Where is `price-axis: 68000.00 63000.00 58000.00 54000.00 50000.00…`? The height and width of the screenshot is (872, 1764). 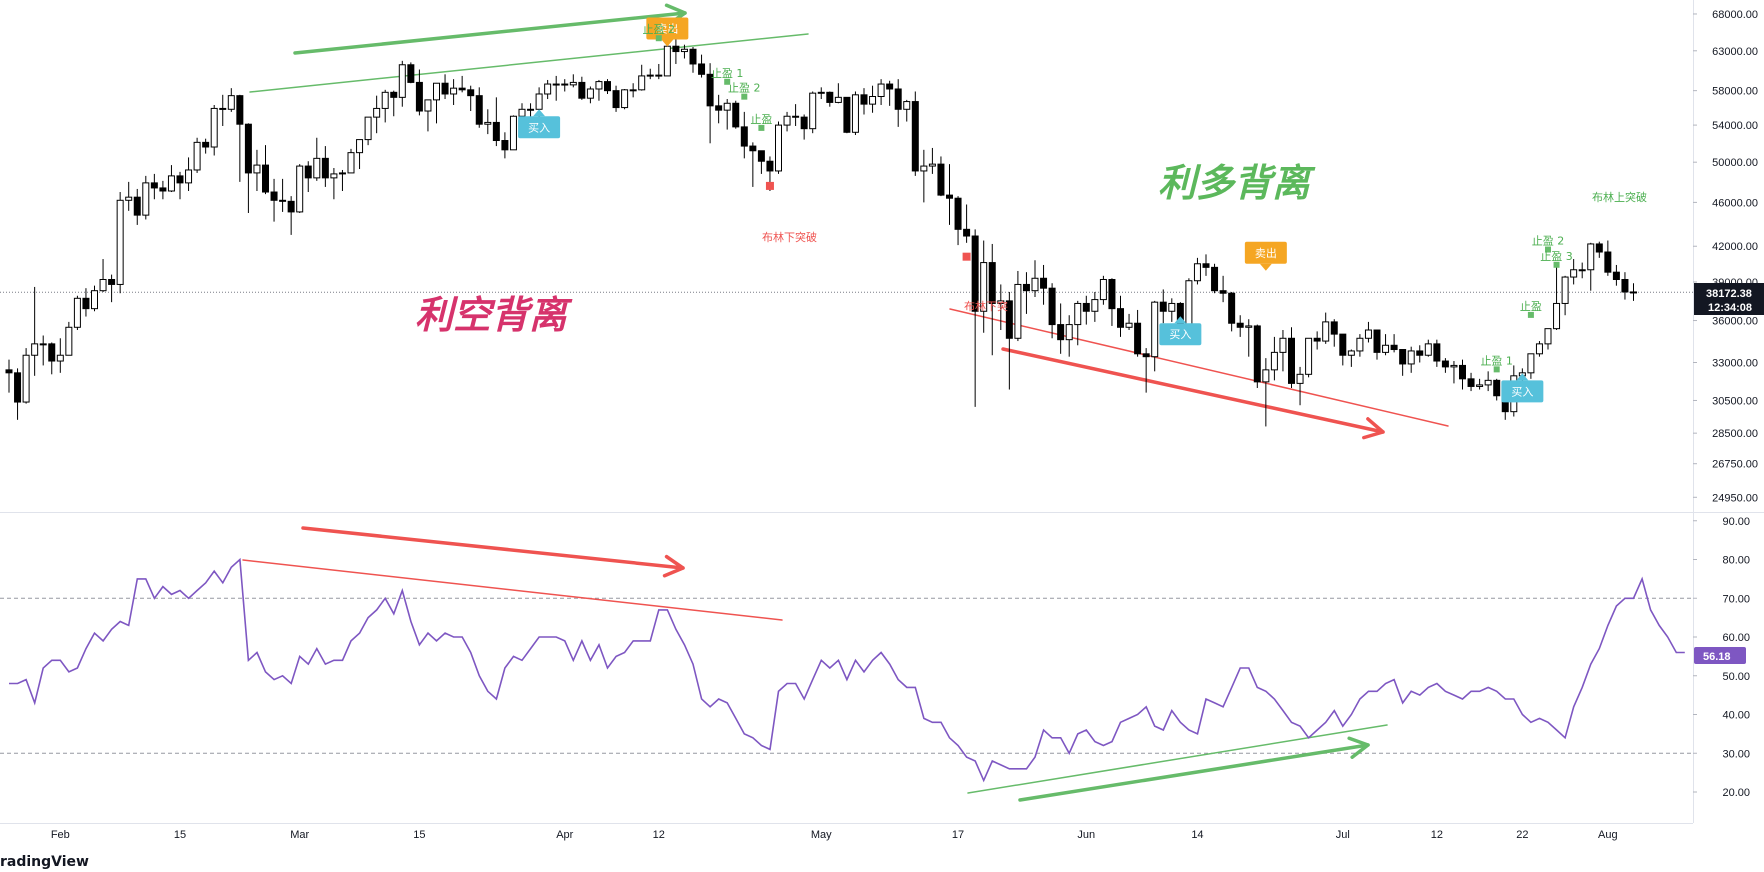
price-axis: 68000.00 63000.00 58000.00 54000.00 50000.00… is located at coordinates (1725, 256).